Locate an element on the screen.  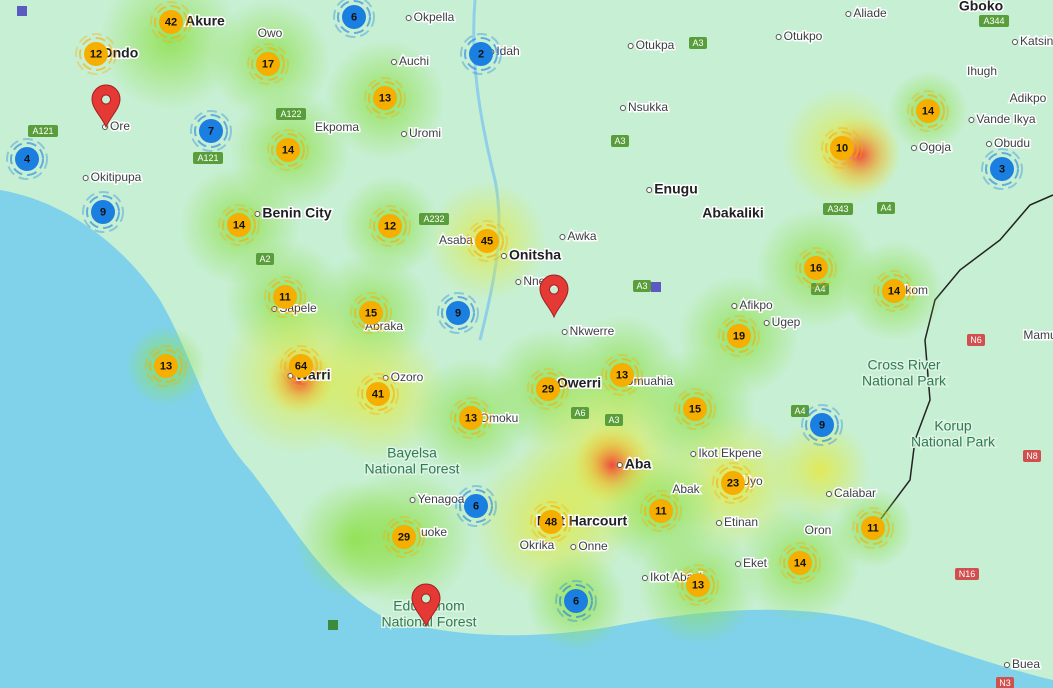
cluster: 45 is located at coordinates (487, 241).